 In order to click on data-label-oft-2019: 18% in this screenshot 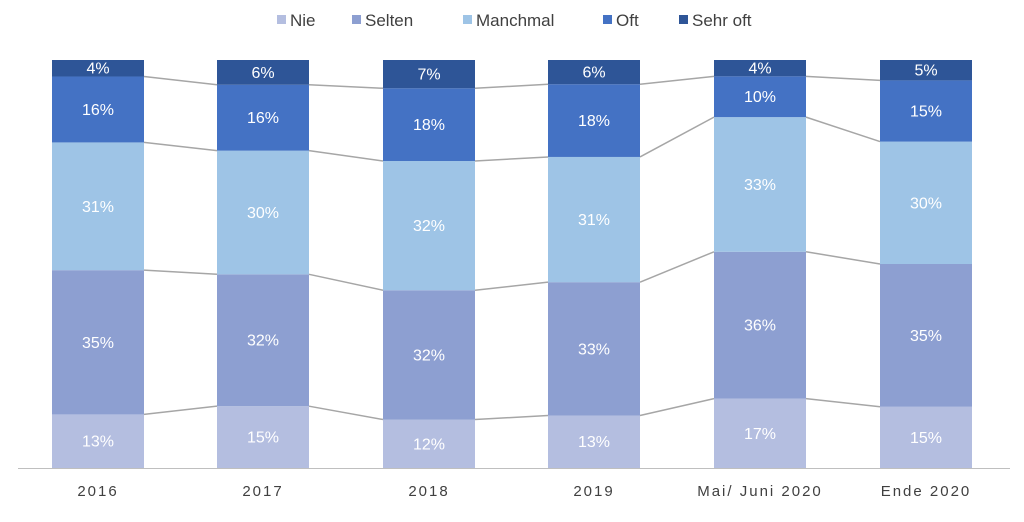, I will do `click(594, 121)`.